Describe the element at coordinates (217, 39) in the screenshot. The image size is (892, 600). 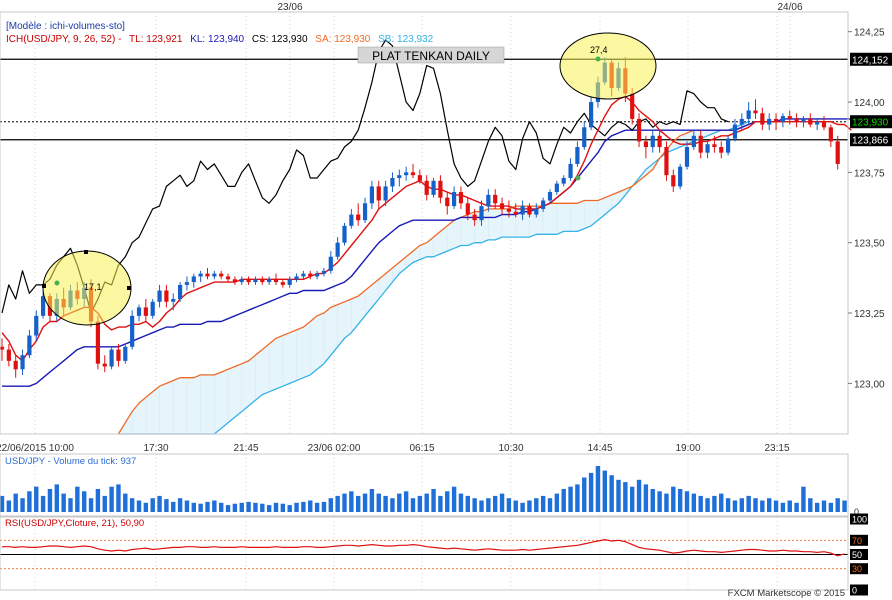
I see `legend-kl: KL: 123,940` at that location.